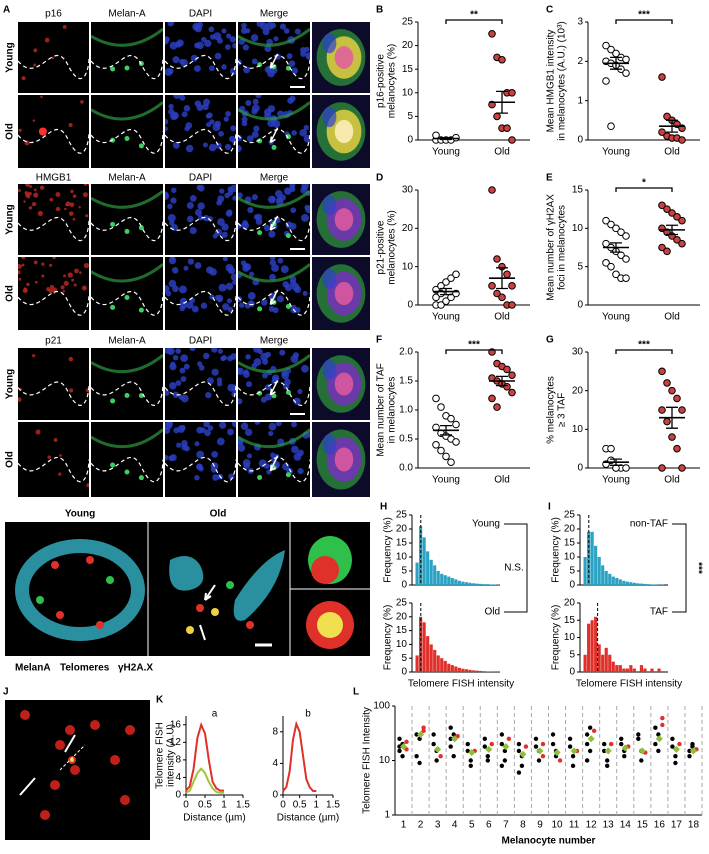  I want to click on micrograph, so click(274, 384).